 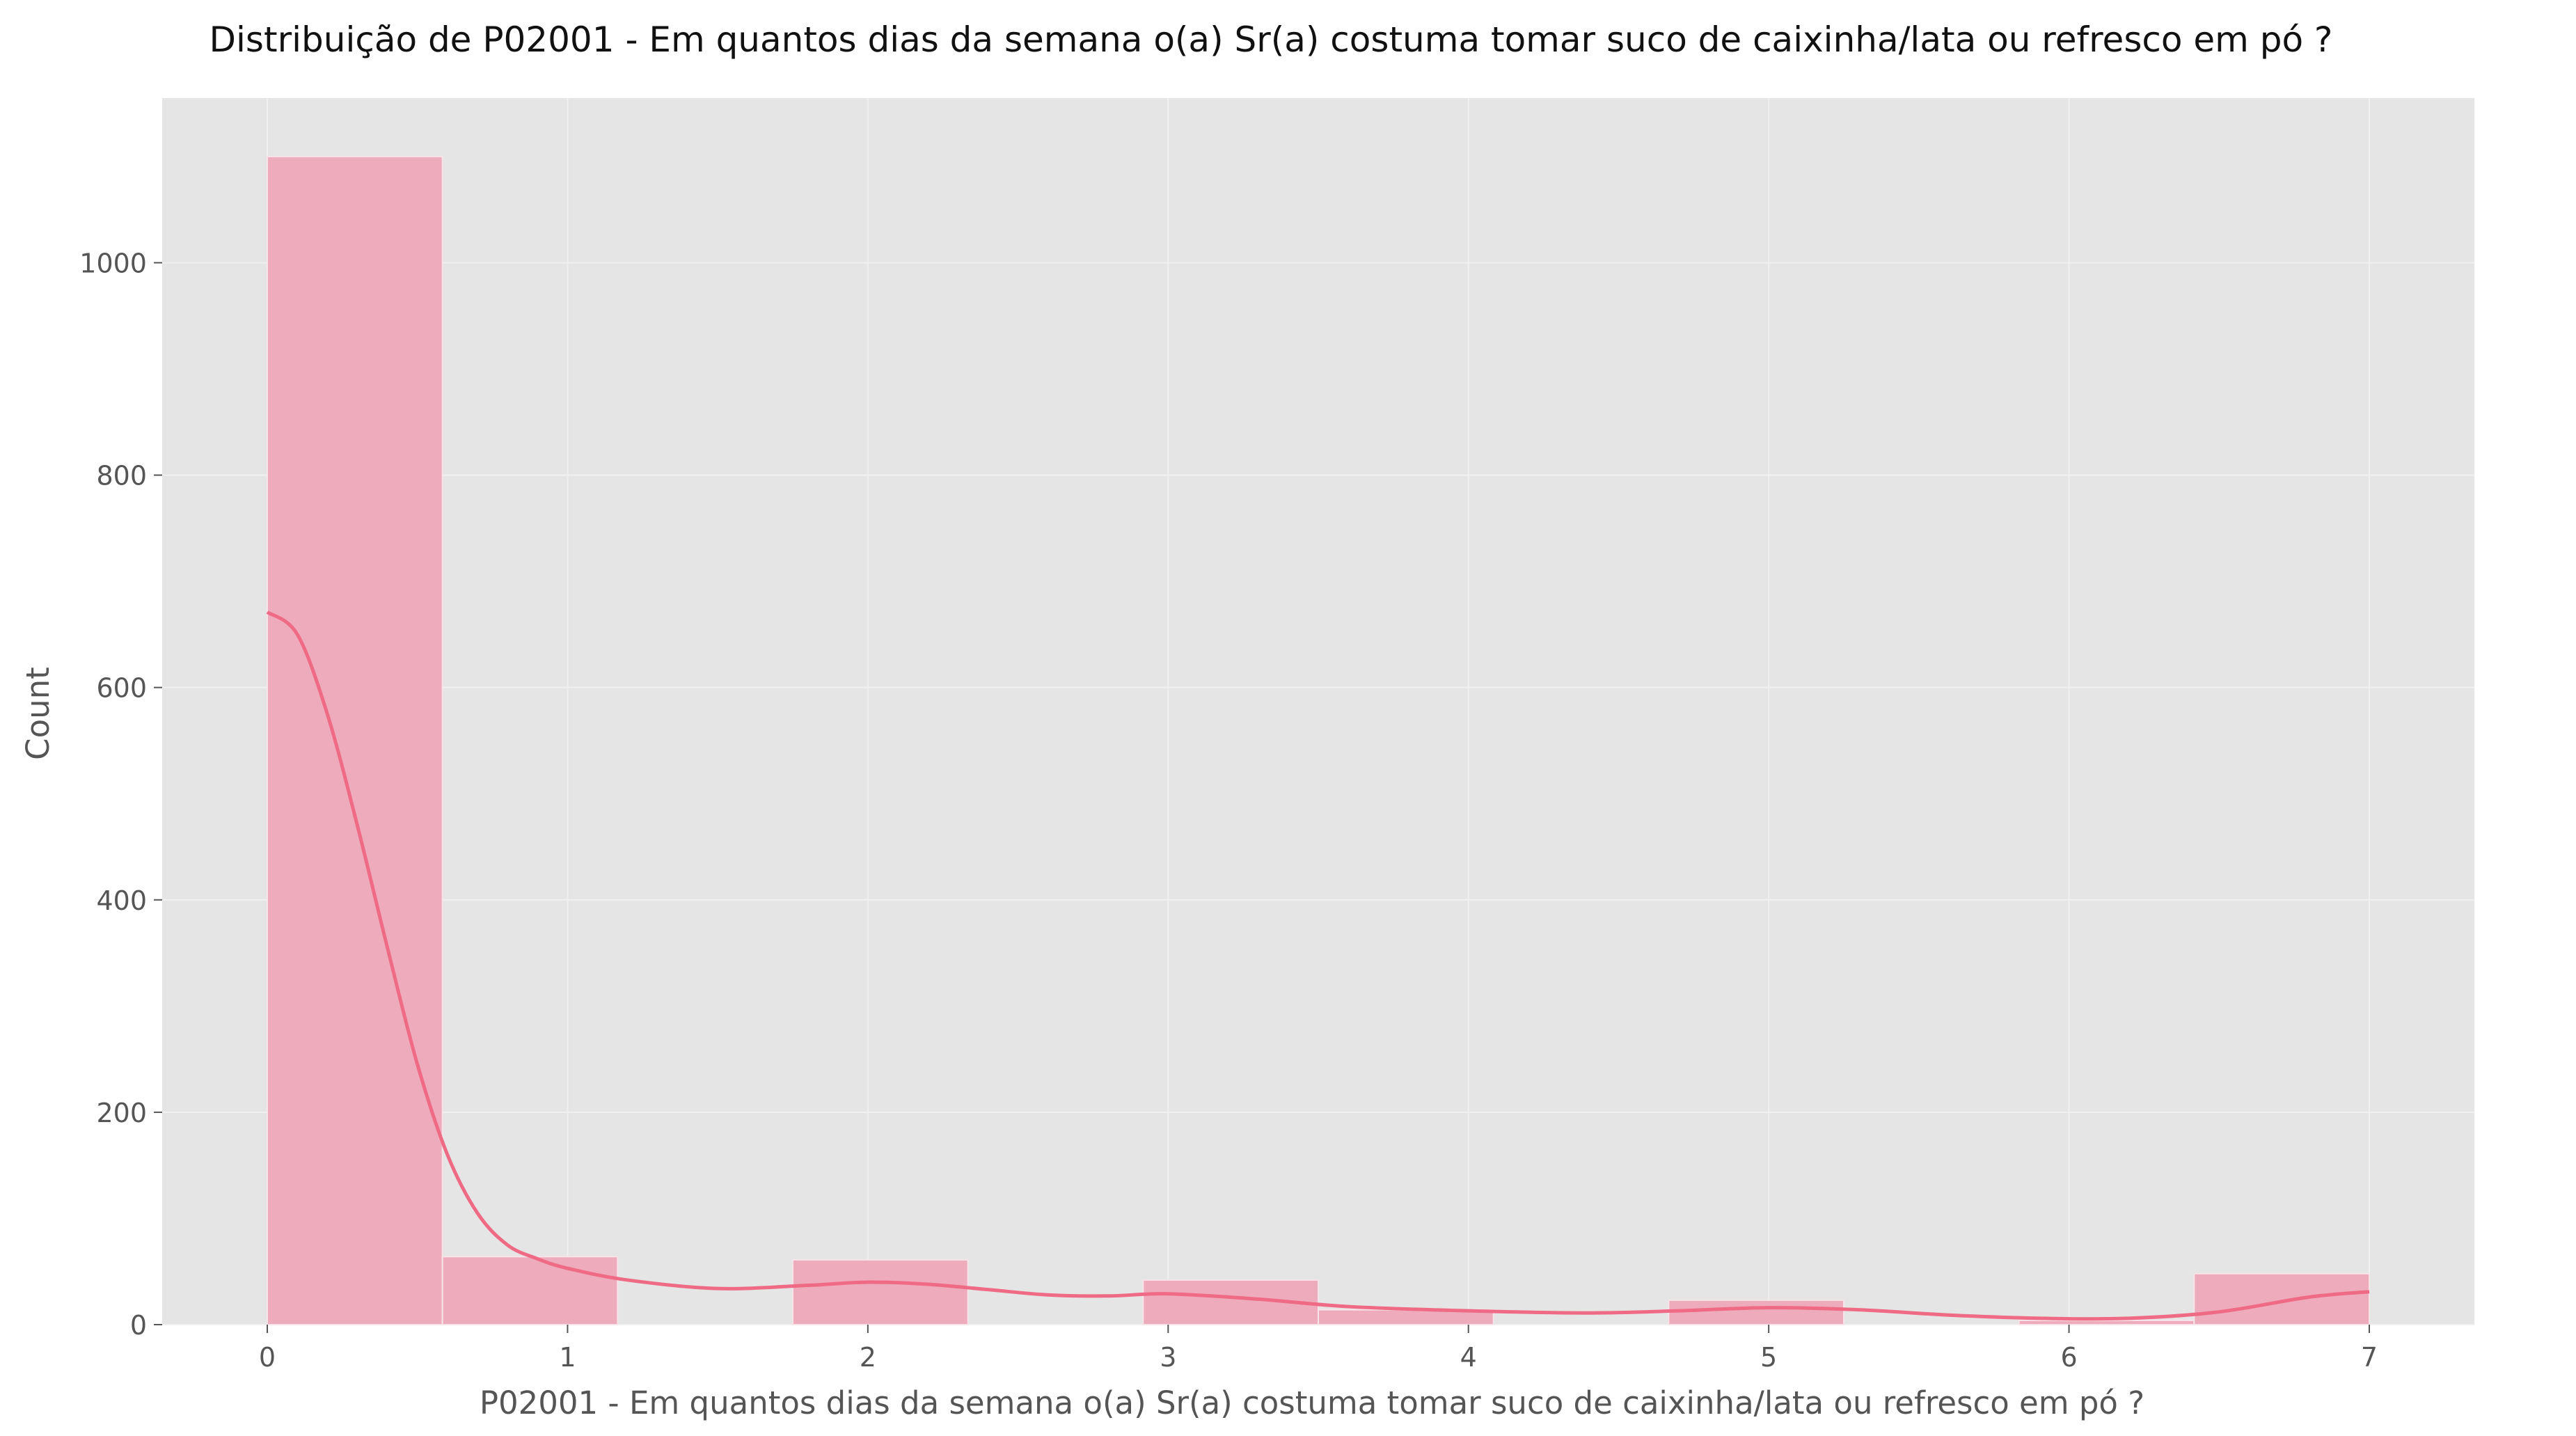 What do you see at coordinates (267, 1357) in the screenshot?
I see `x-tick-label: 0` at bounding box center [267, 1357].